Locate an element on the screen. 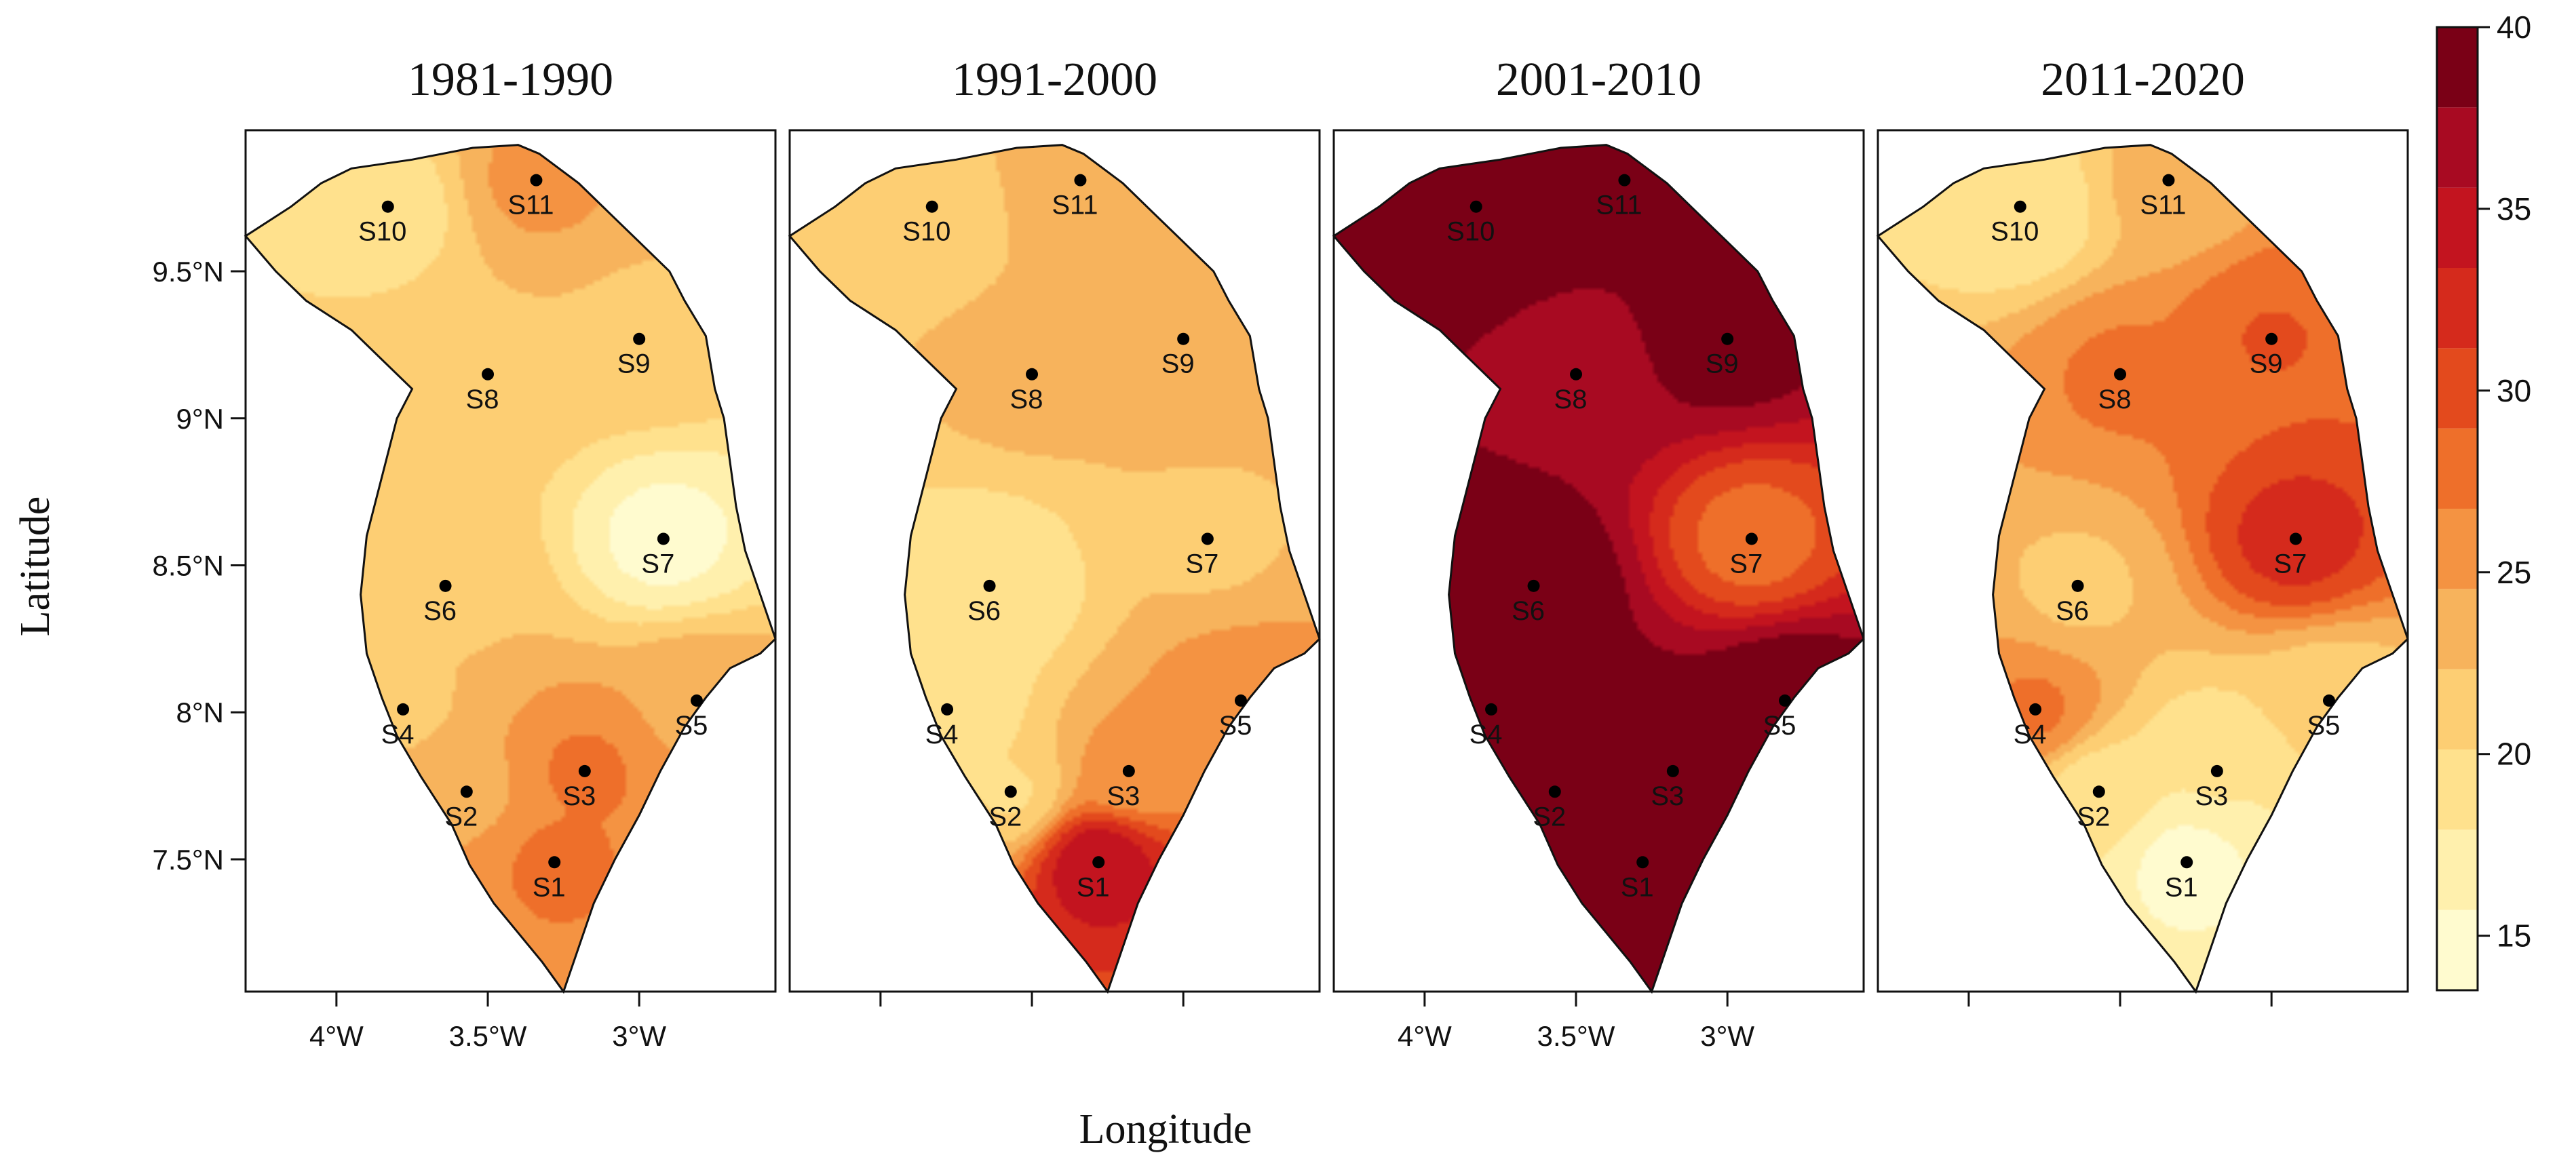 Image resolution: width=2576 pixels, height=1172 pixels. colorbar-tick-label: 20 is located at coordinates (2514, 754).